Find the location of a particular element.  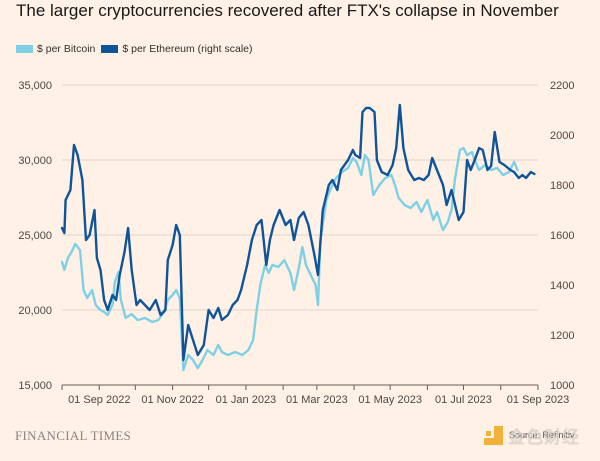

y-right-tick-label: 1000 is located at coordinates (562, 386).